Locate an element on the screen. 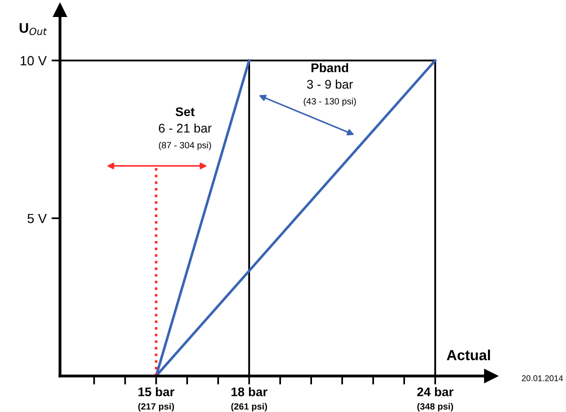  annotation: (217 psi) is located at coordinates (156, 407).